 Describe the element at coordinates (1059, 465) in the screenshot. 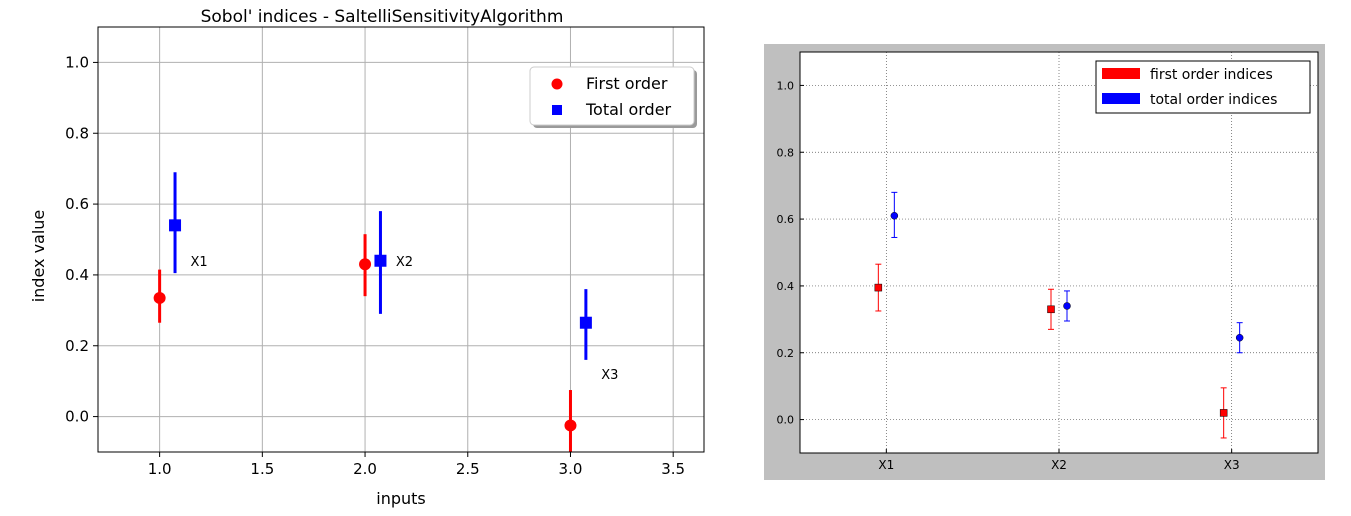

I see `right-x-tick-label: X2` at that location.